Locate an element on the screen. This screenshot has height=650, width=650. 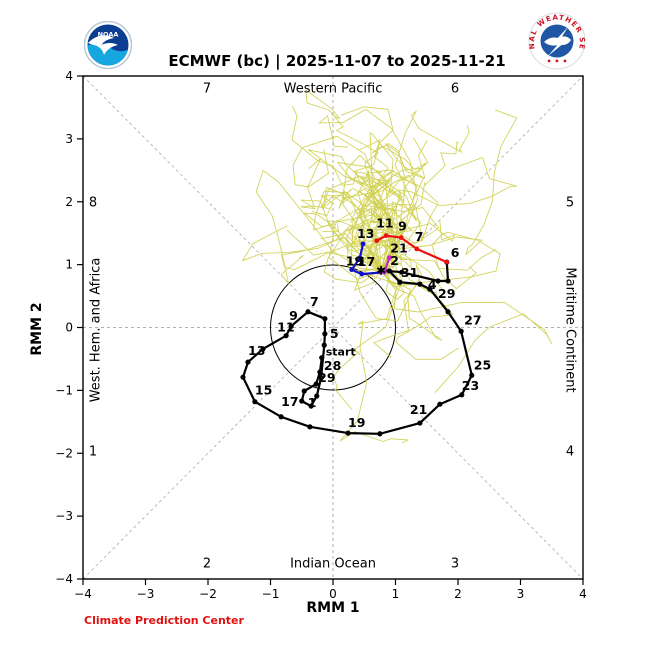
svg-text: 27 is located at coordinates (472, 319).